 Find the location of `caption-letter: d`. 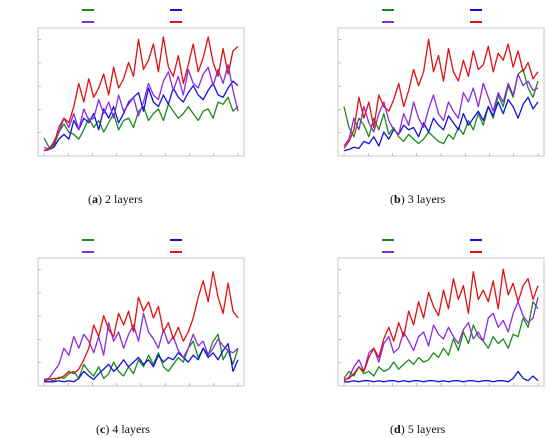

caption-letter: d is located at coordinates (397, 429).